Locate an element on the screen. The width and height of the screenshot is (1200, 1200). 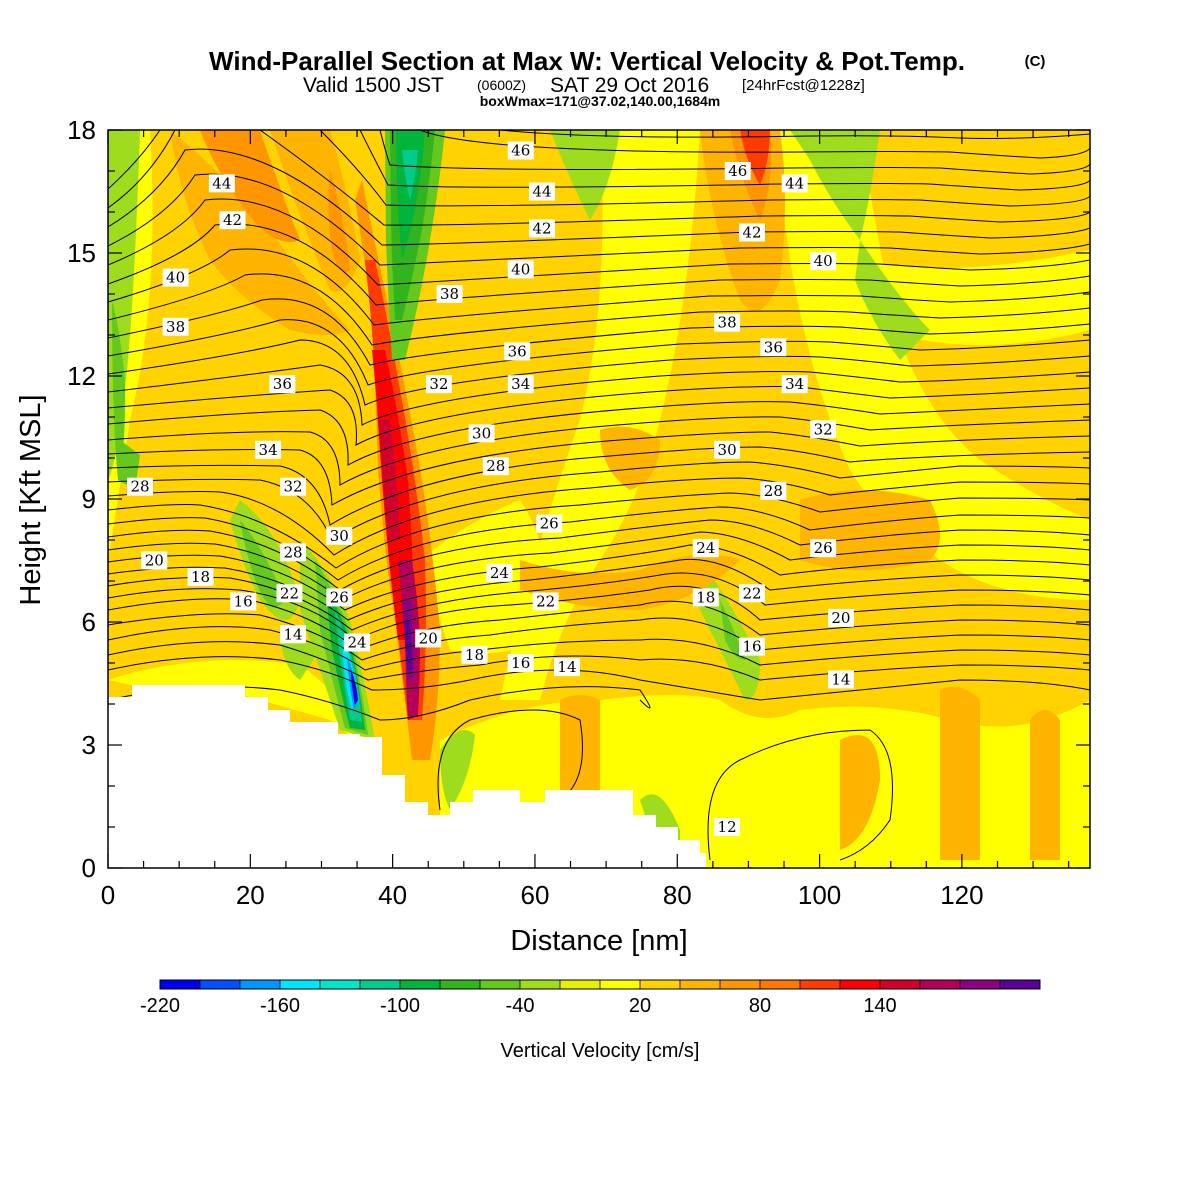
contour-label-text: 34 is located at coordinates (268, 450).